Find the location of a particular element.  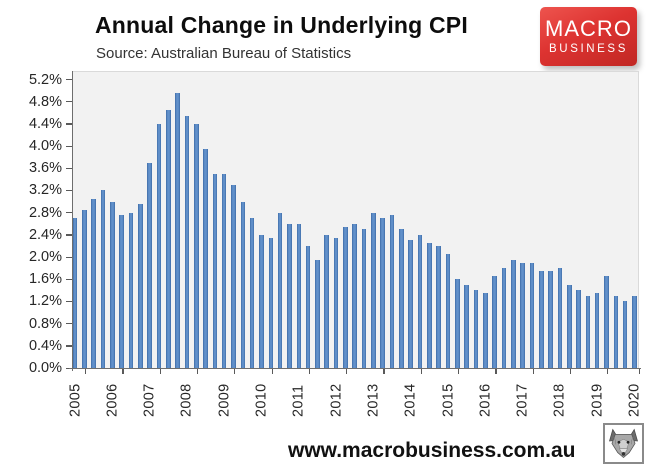

bar-2008-Q3 is located at coordinates (205, 258).